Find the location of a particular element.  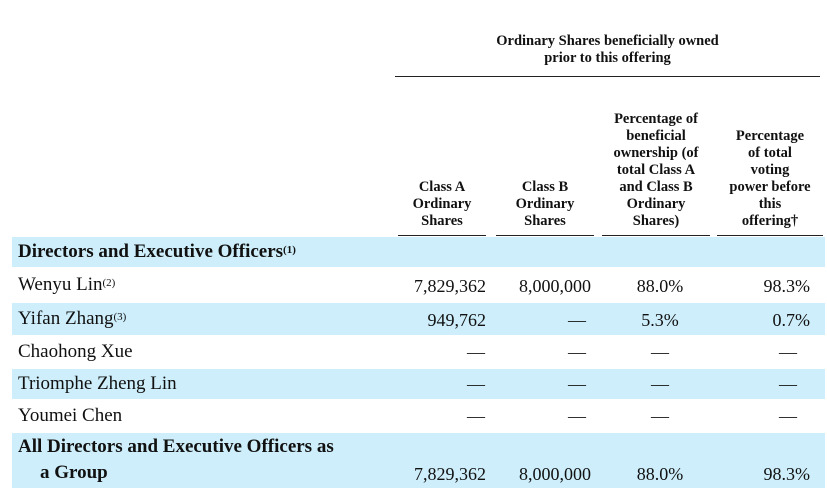

header-line: Class A is located at coordinates (442, 187).